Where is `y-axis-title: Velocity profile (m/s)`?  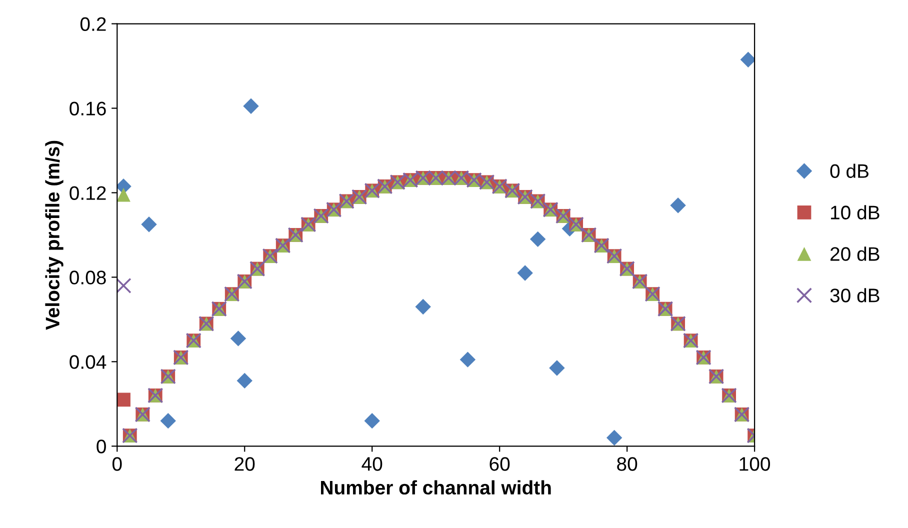
y-axis-title: Velocity profile (m/s) is located at coordinates (54, 235).